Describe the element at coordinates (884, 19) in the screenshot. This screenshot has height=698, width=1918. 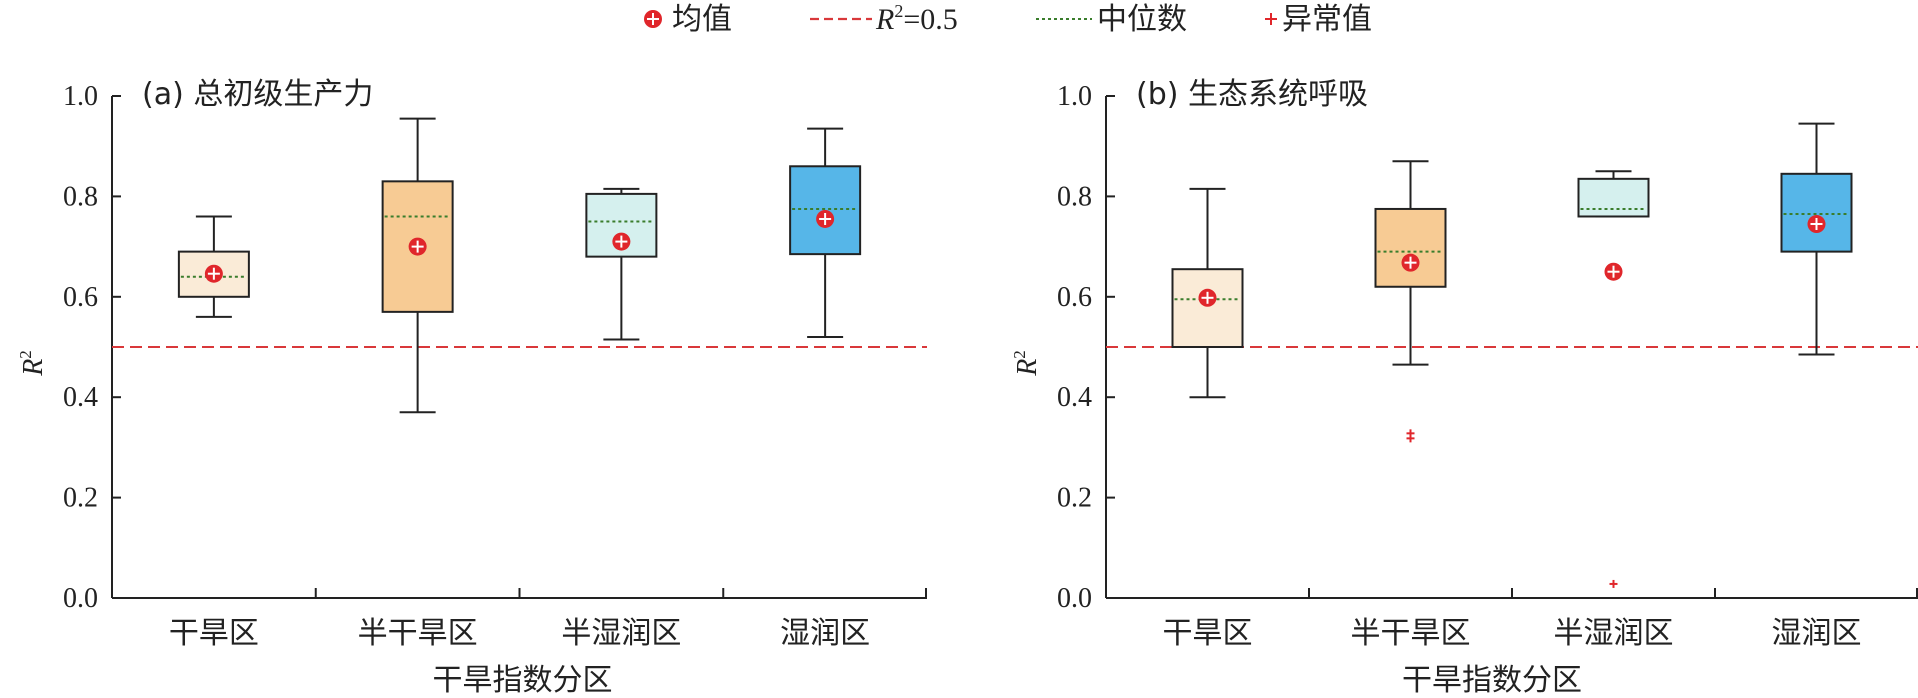
I see `legend-r2-symbol: R` at that location.